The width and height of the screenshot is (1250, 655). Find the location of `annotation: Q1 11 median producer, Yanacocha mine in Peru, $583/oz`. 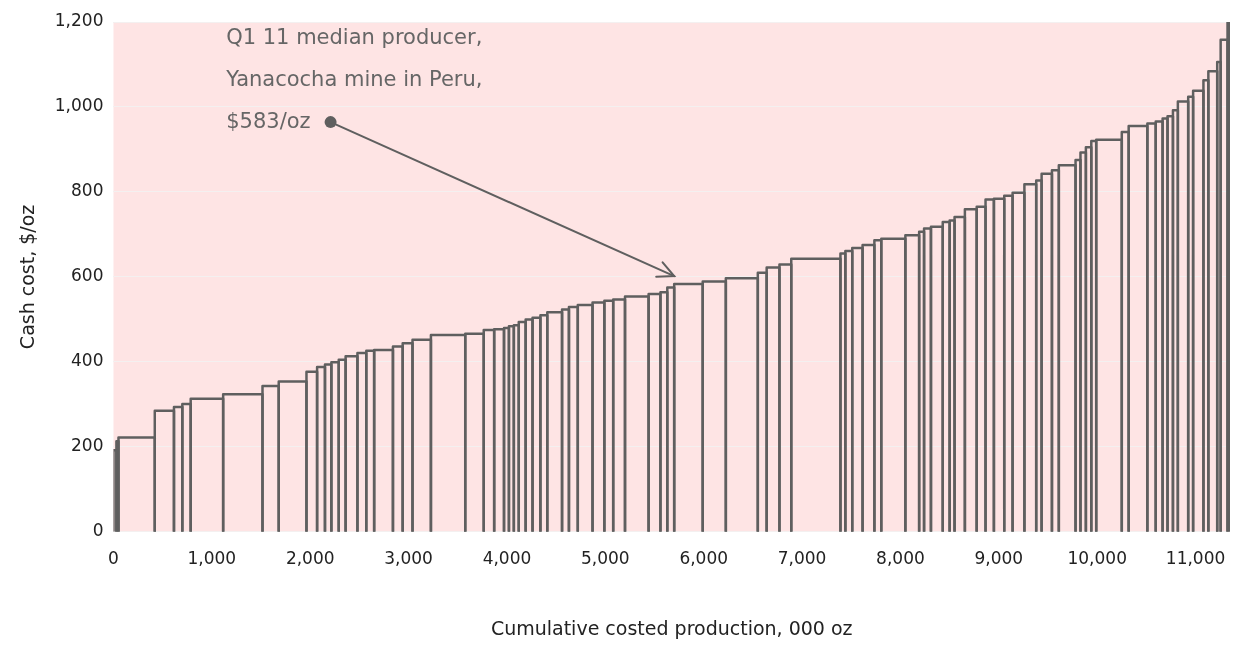

annotation: Q1 11 median producer, Yanacocha mine in Peru, $583/oz is located at coordinates (354, 79).